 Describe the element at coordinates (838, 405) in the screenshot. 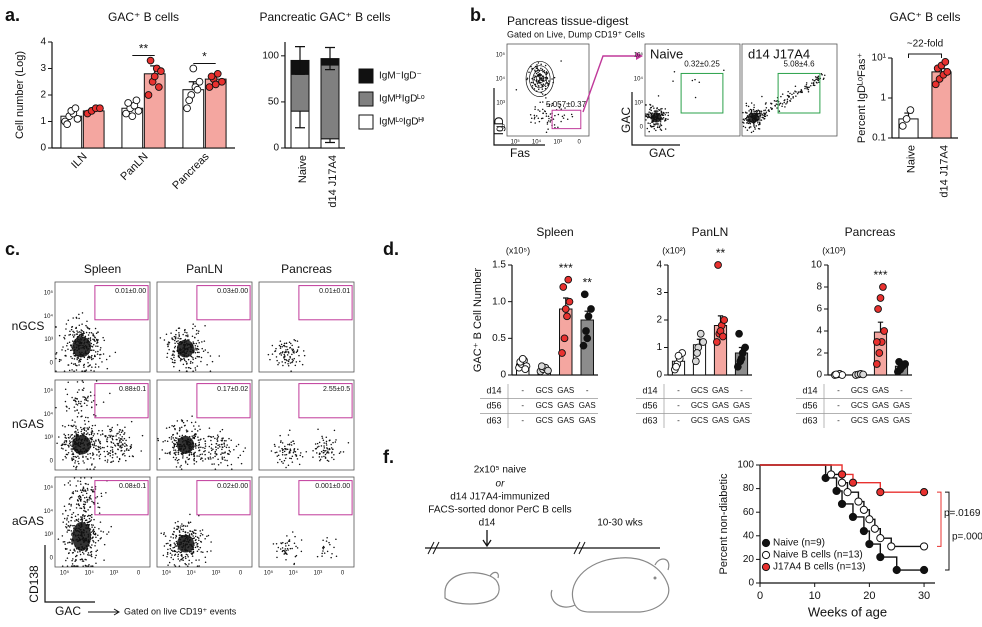

I see `table-cell: -` at that location.